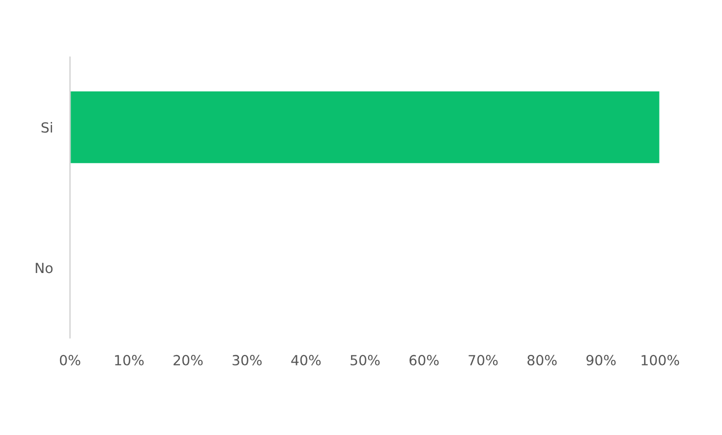 This screenshot has height=435, width=722. What do you see at coordinates (44, 268) in the screenshot?
I see `y-tick-label: No` at bounding box center [44, 268].